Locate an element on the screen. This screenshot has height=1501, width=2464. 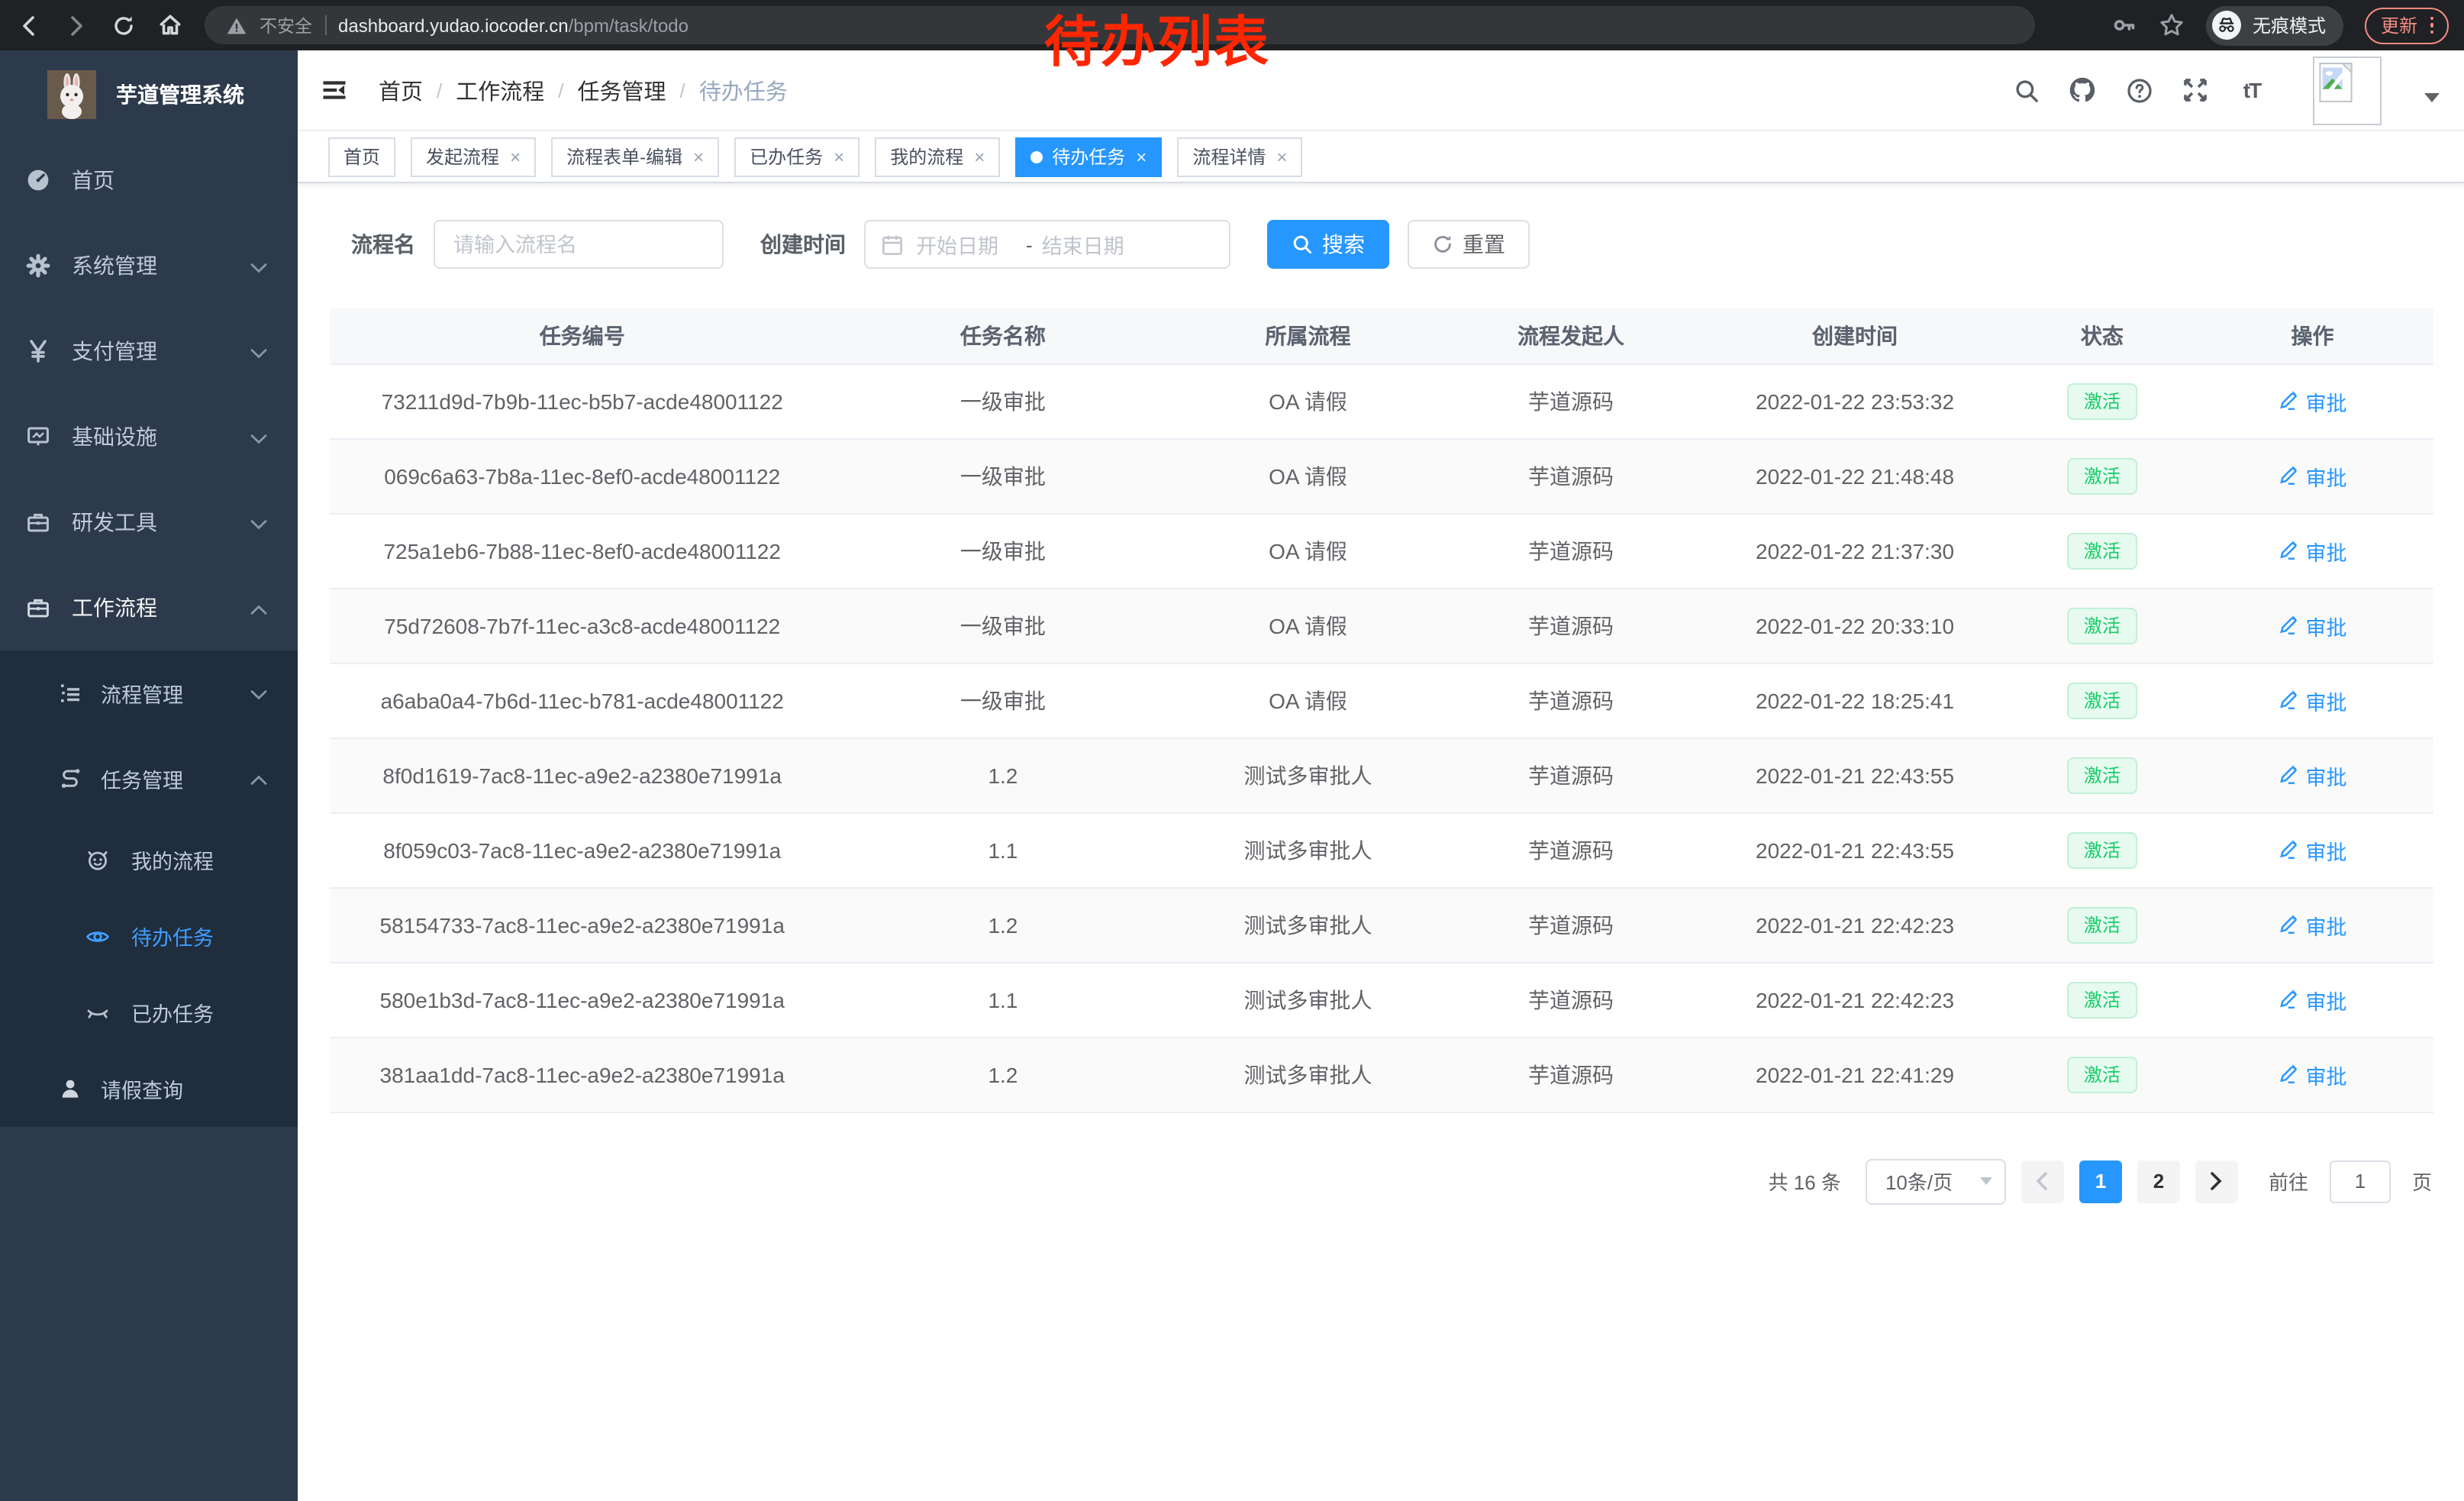
sidebar-item-home: 首页 is located at coordinates (149, 180).